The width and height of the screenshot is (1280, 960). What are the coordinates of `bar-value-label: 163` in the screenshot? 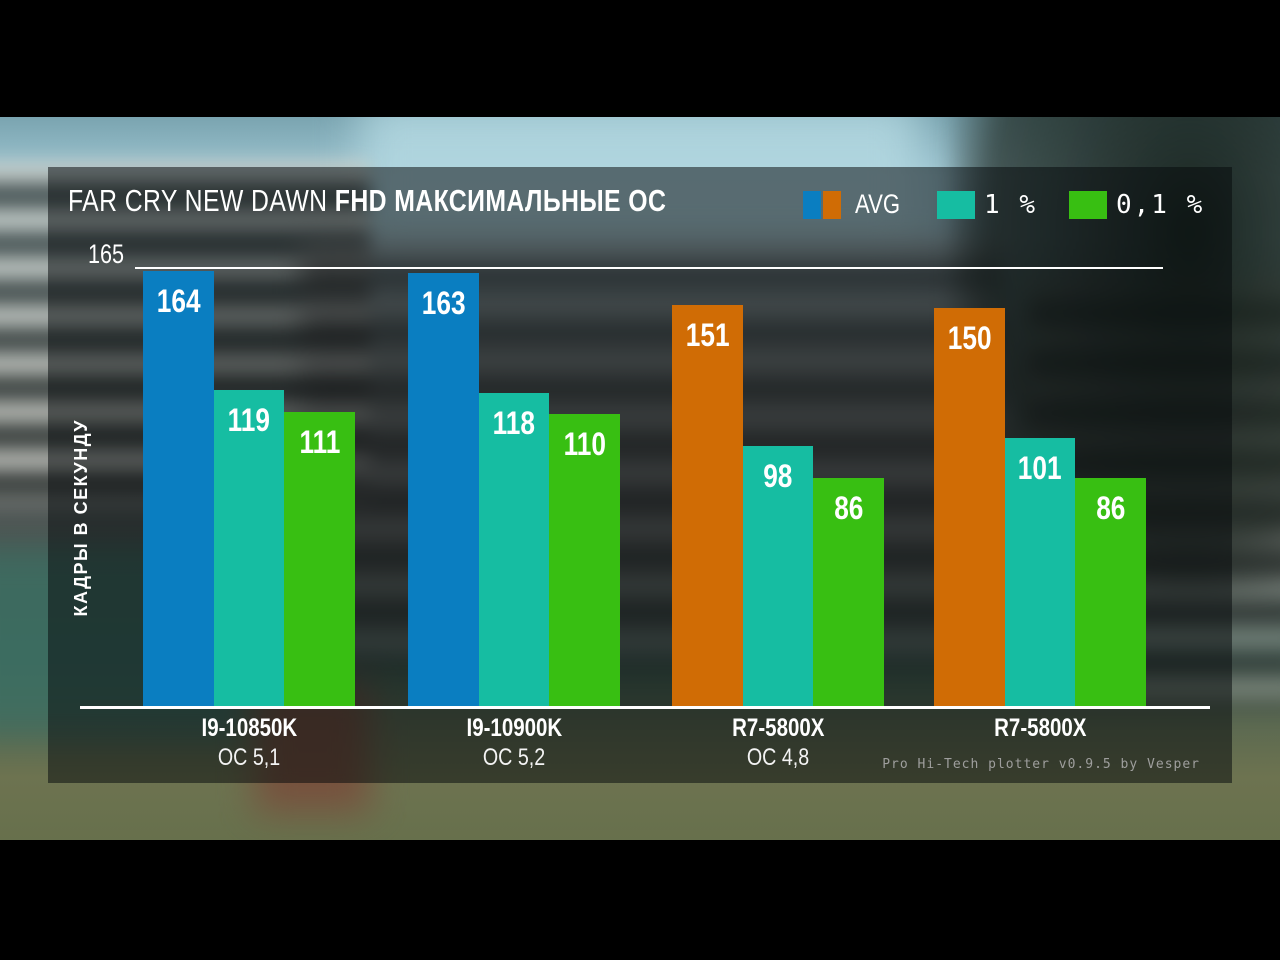 It's located at (443, 303).